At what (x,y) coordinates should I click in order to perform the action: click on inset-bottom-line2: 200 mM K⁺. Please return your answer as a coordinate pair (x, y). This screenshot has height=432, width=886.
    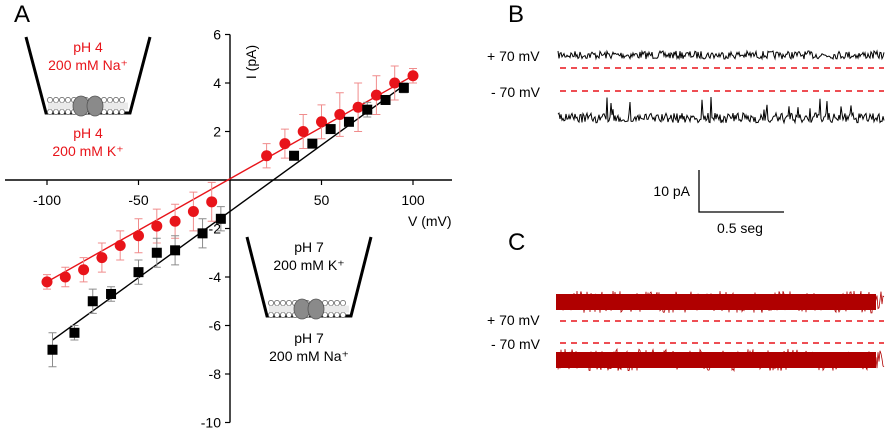
    Looking at the image, I should click on (308, 265).